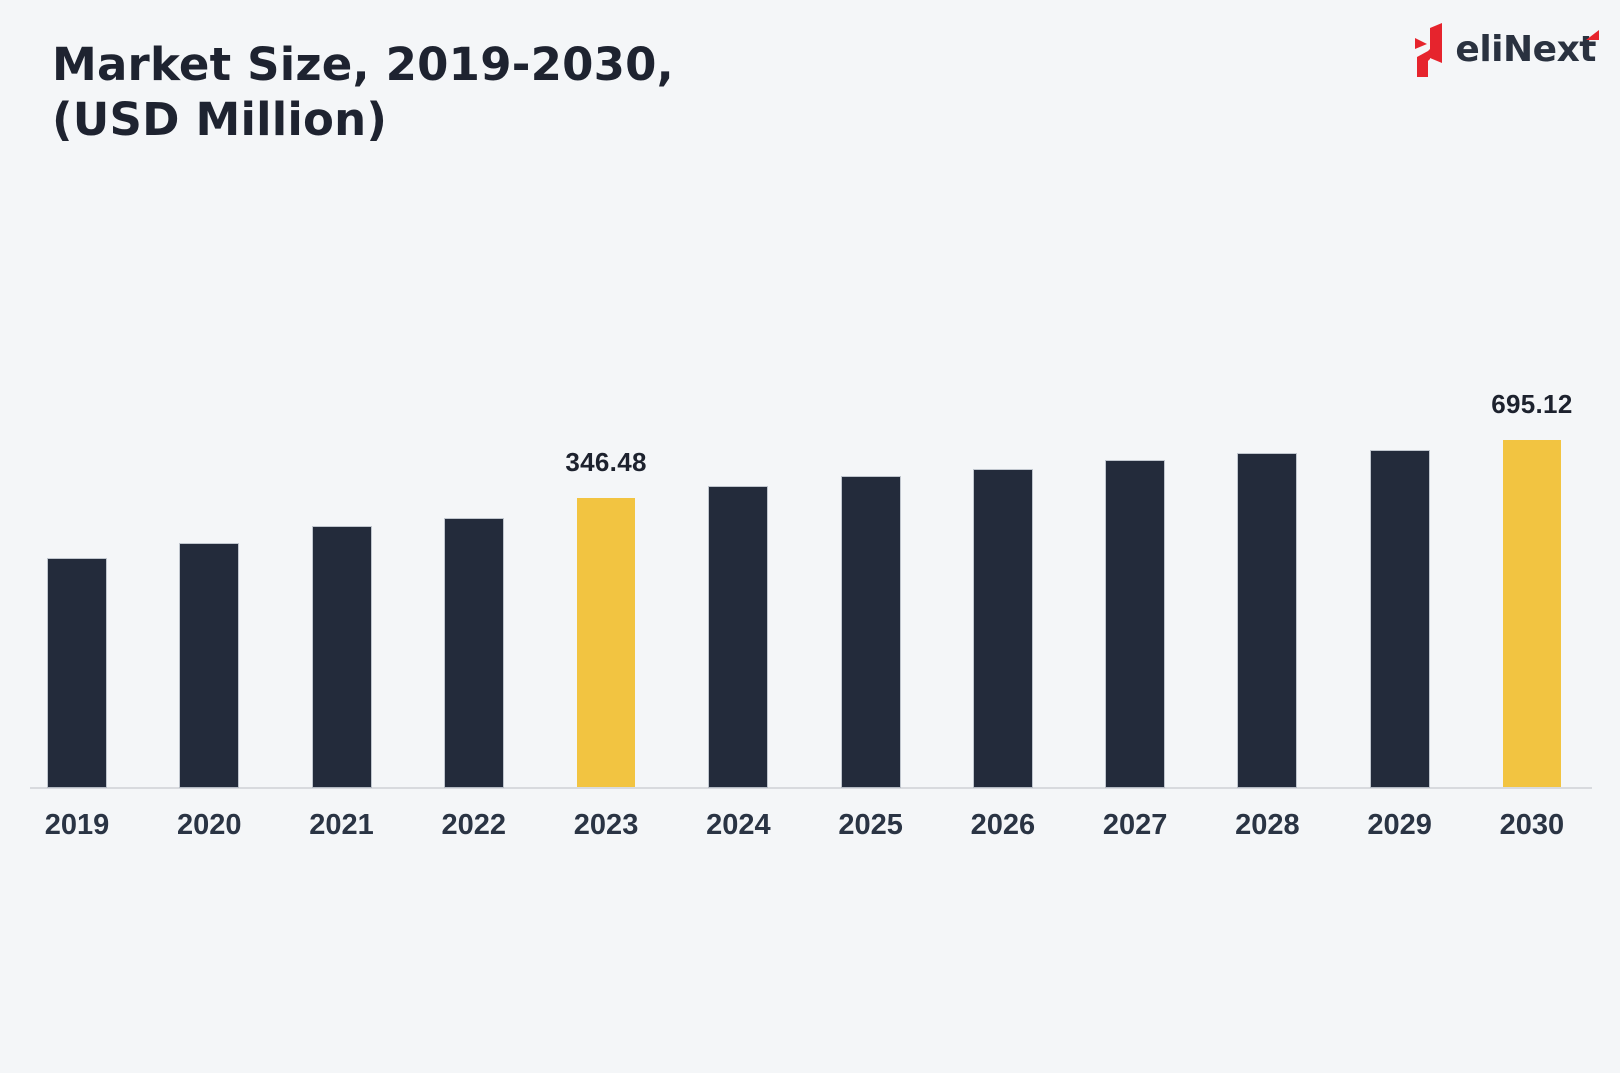 The image size is (1620, 1073). I want to click on elinext-logo-icon, so click(1428, 50).